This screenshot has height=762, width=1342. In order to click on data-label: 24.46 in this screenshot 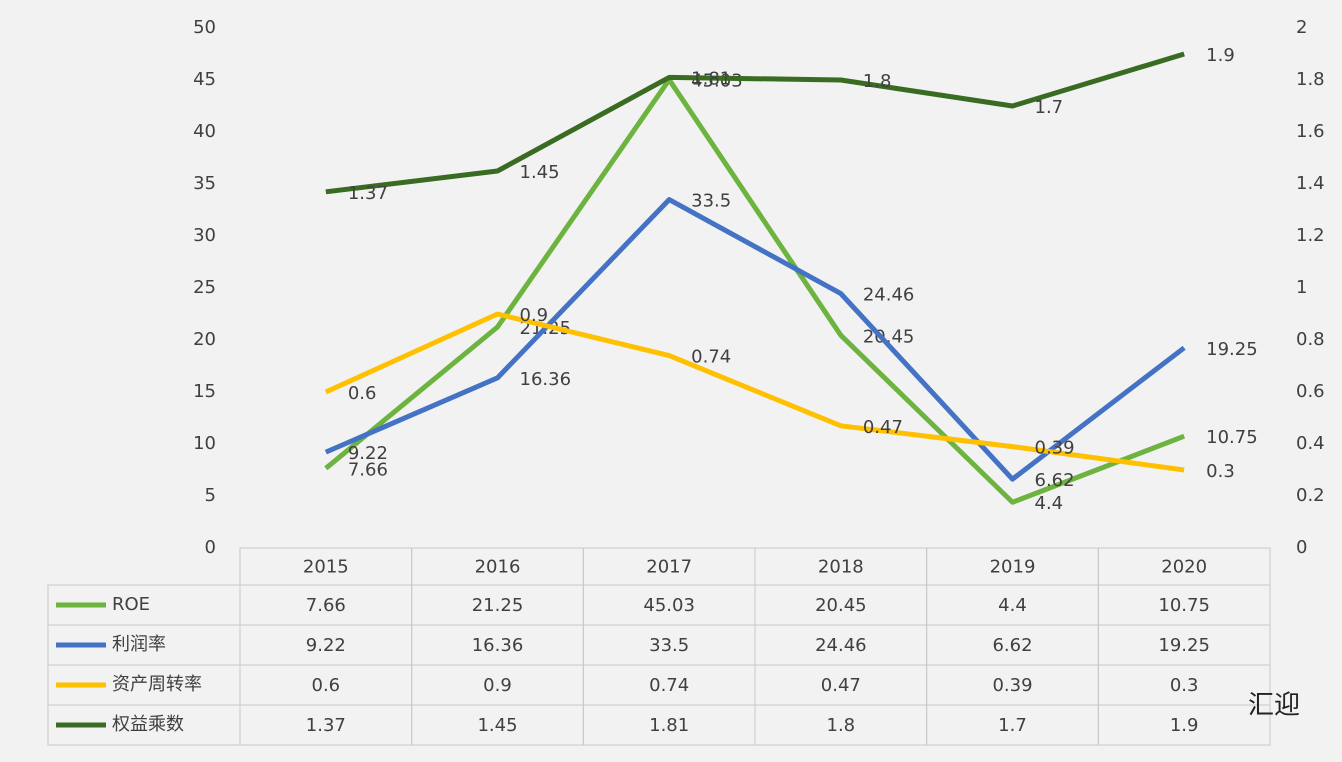, I will do `click(889, 295)`.